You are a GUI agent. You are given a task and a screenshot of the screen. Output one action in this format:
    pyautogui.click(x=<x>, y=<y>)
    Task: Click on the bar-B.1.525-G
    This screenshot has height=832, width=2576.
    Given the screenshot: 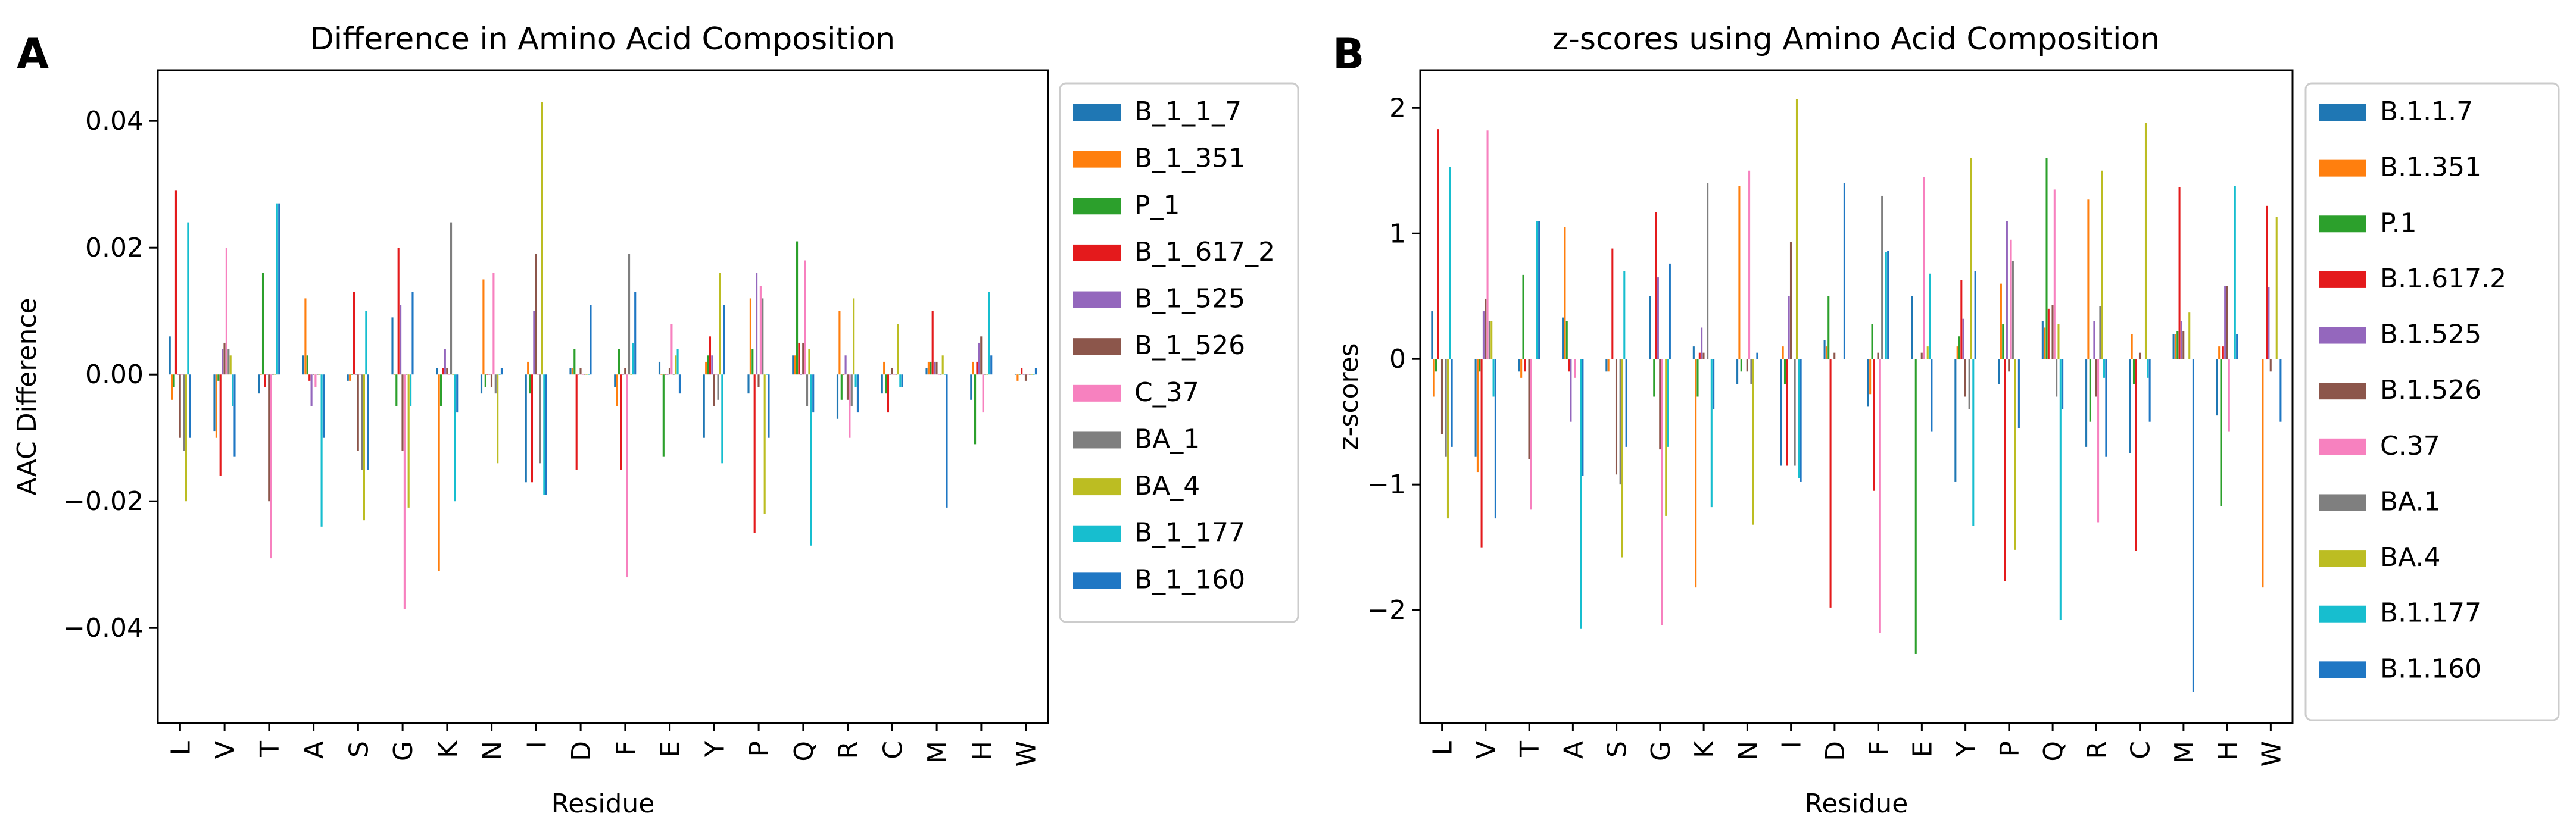 What is the action you would take?
    pyautogui.click(x=1658, y=318)
    